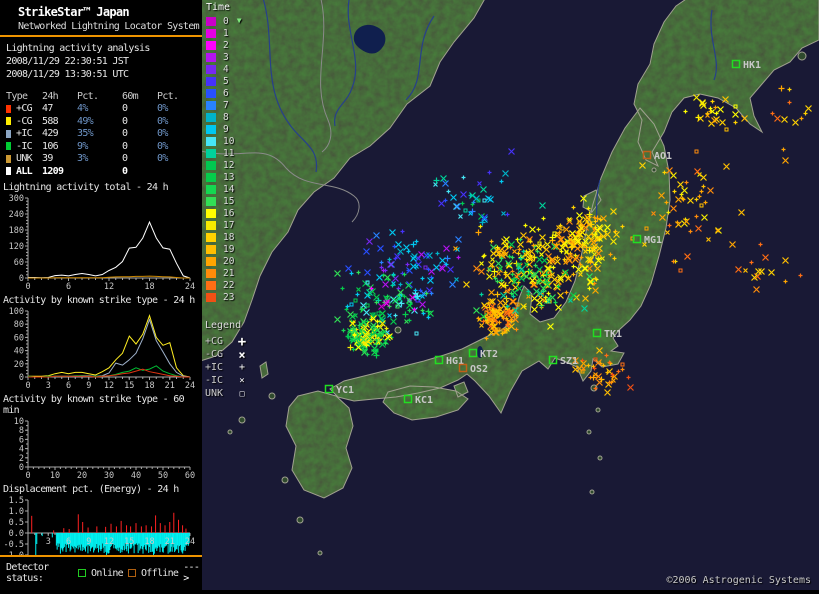  I want to click on time-hour-label: 21, so click(229, 273).